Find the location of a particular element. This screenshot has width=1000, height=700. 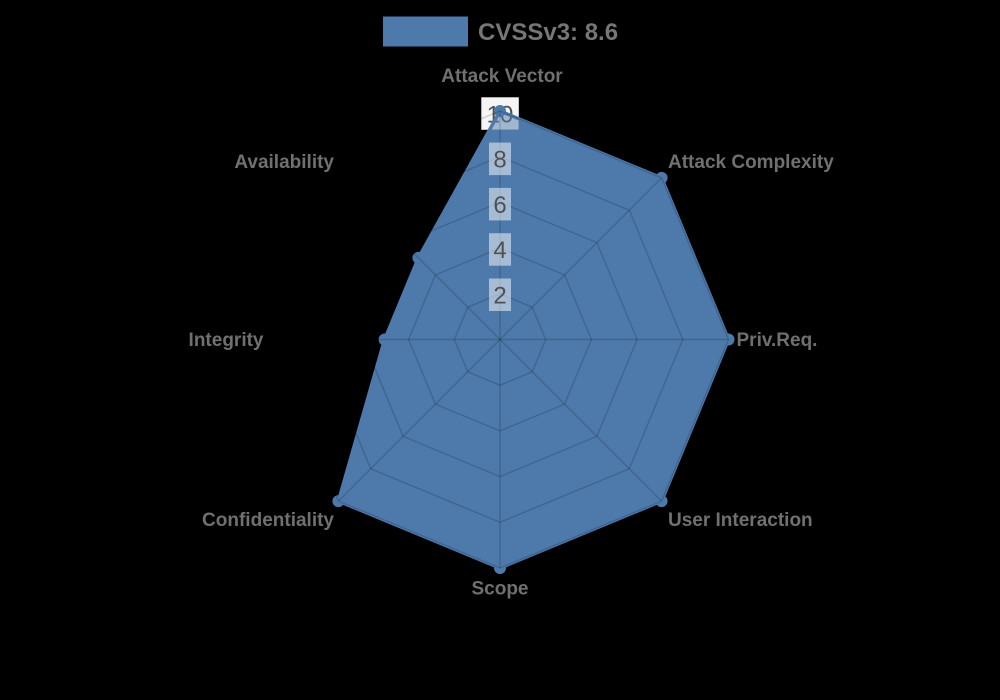

svg-text: Scope is located at coordinates (499, 589).